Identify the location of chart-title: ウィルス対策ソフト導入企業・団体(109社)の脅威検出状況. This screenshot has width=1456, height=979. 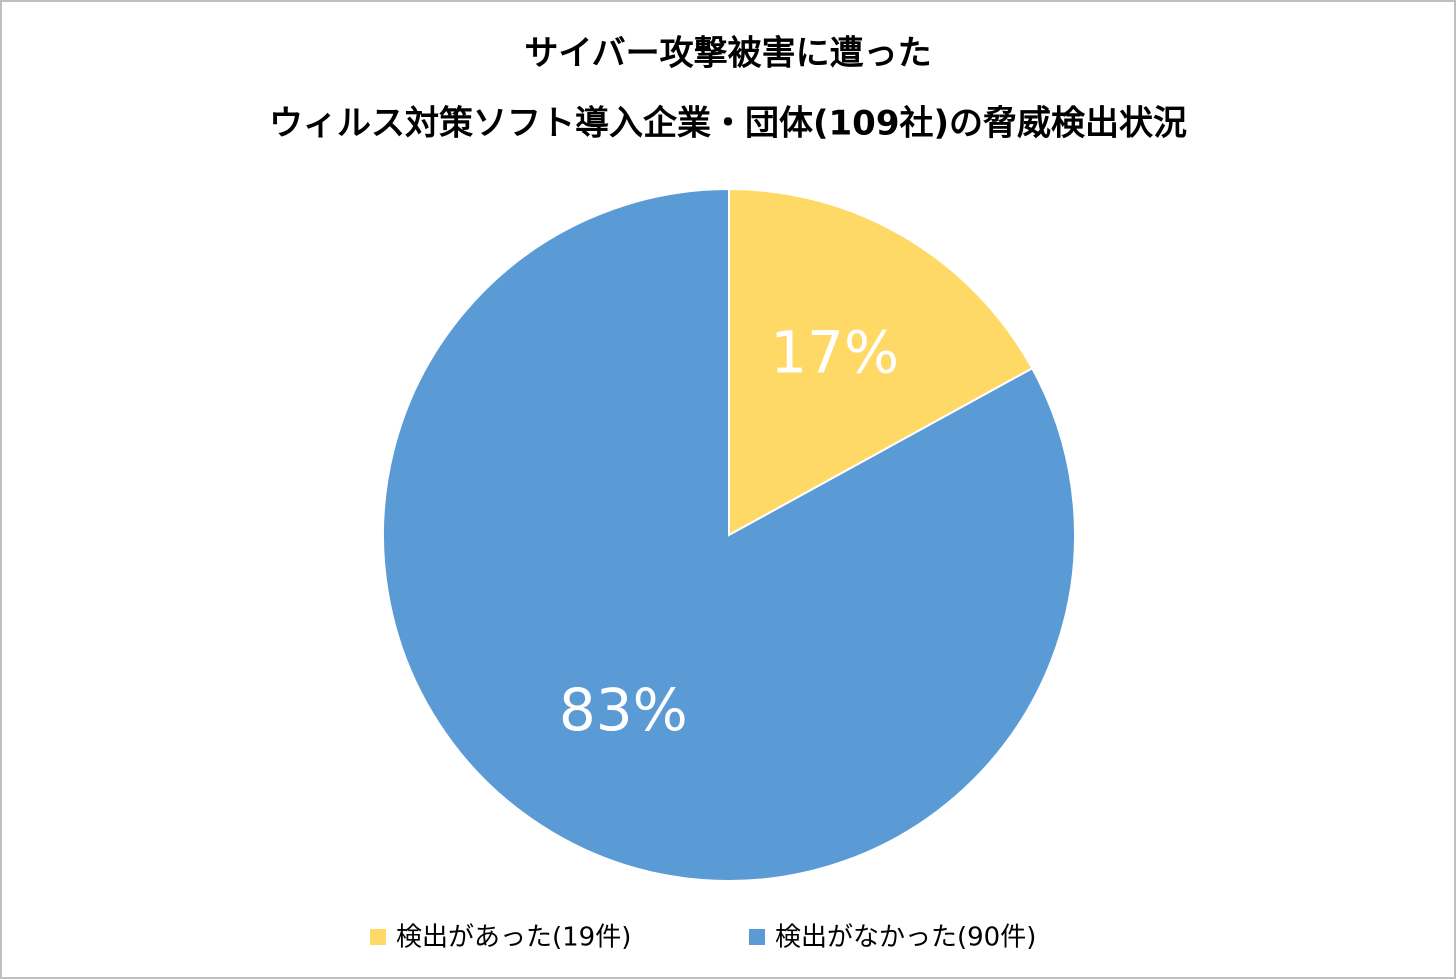
(728, 124).